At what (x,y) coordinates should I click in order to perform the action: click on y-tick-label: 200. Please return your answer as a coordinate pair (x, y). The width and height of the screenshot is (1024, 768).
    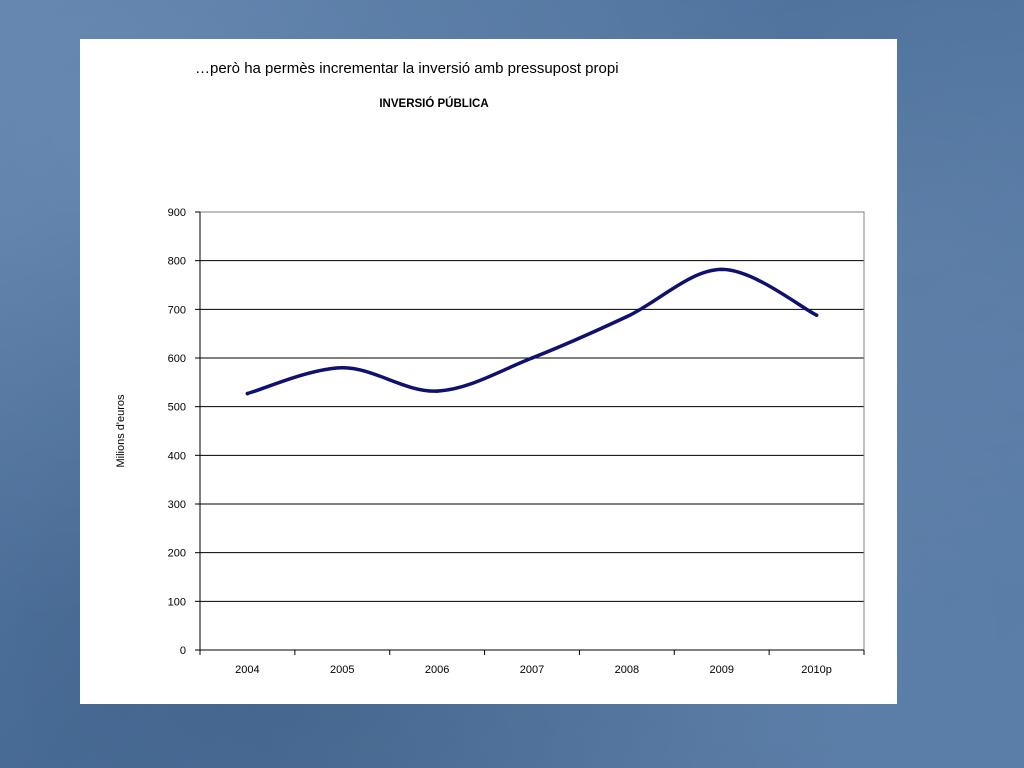
    Looking at the image, I should click on (177, 554).